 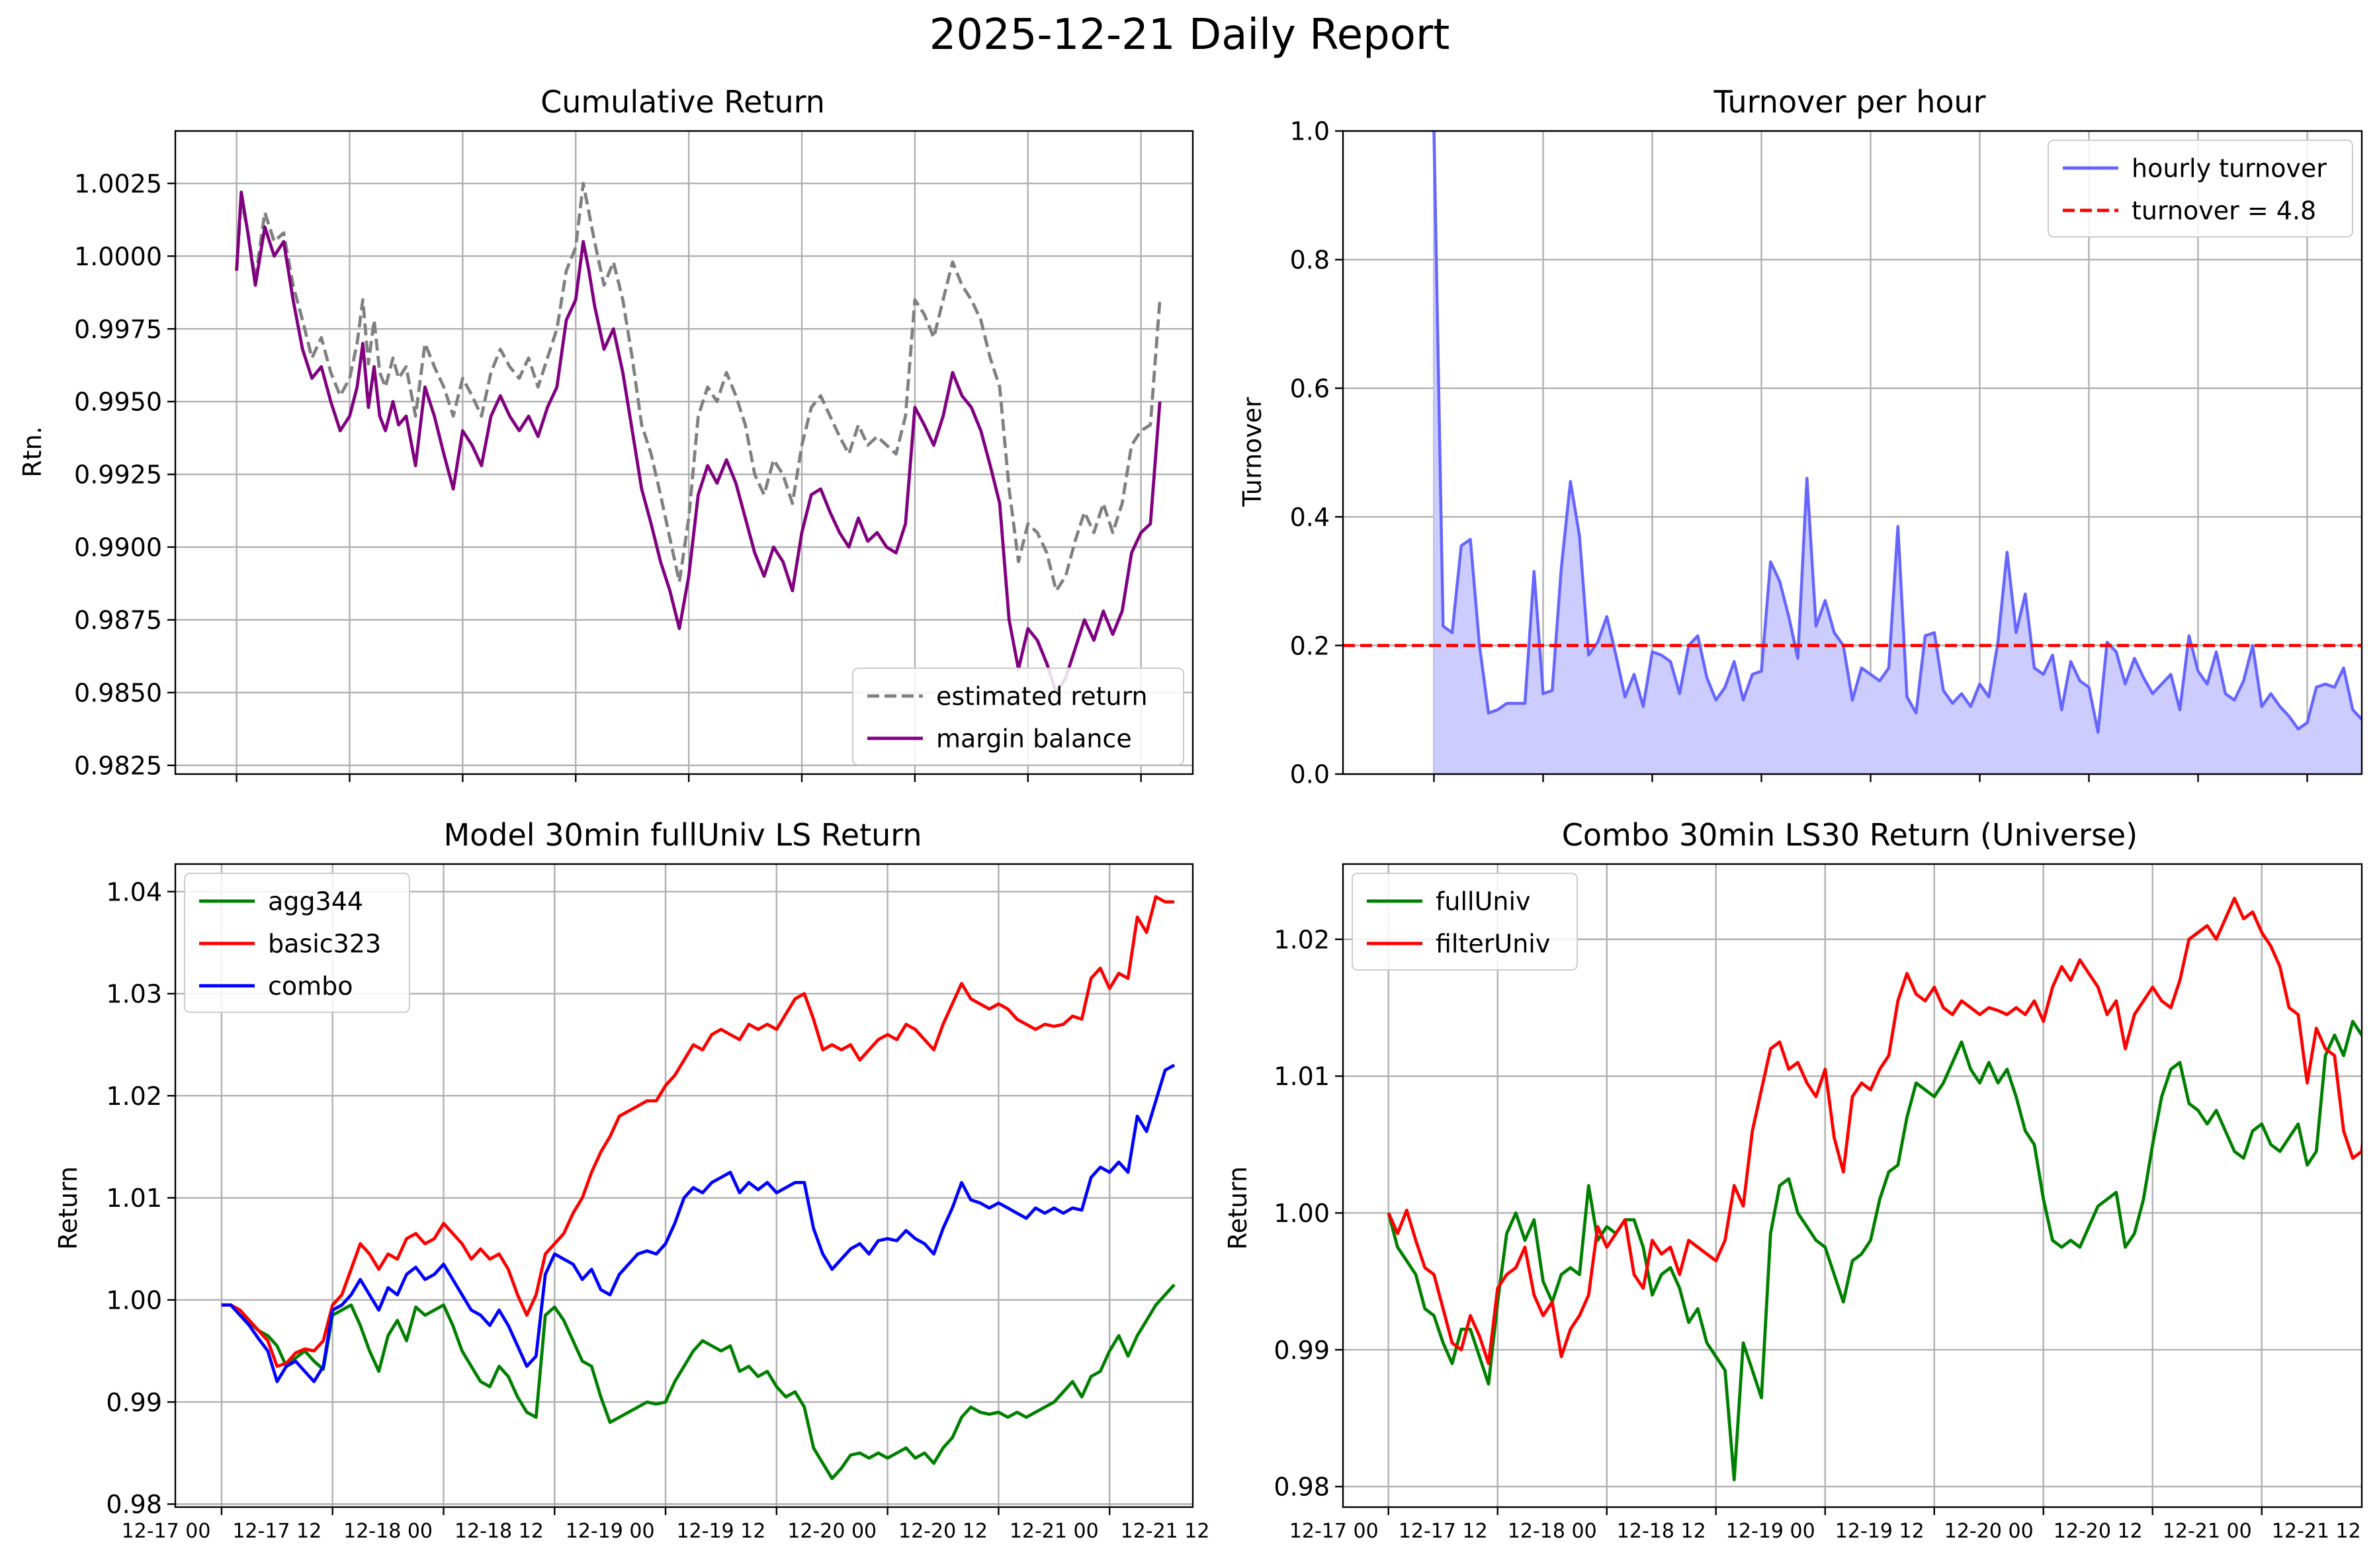 What do you see at coordinates (1880, 1531) in the screenshot?
I see `univ-xtick-label: 12-19 12` at bounding box center [1880, 1531].